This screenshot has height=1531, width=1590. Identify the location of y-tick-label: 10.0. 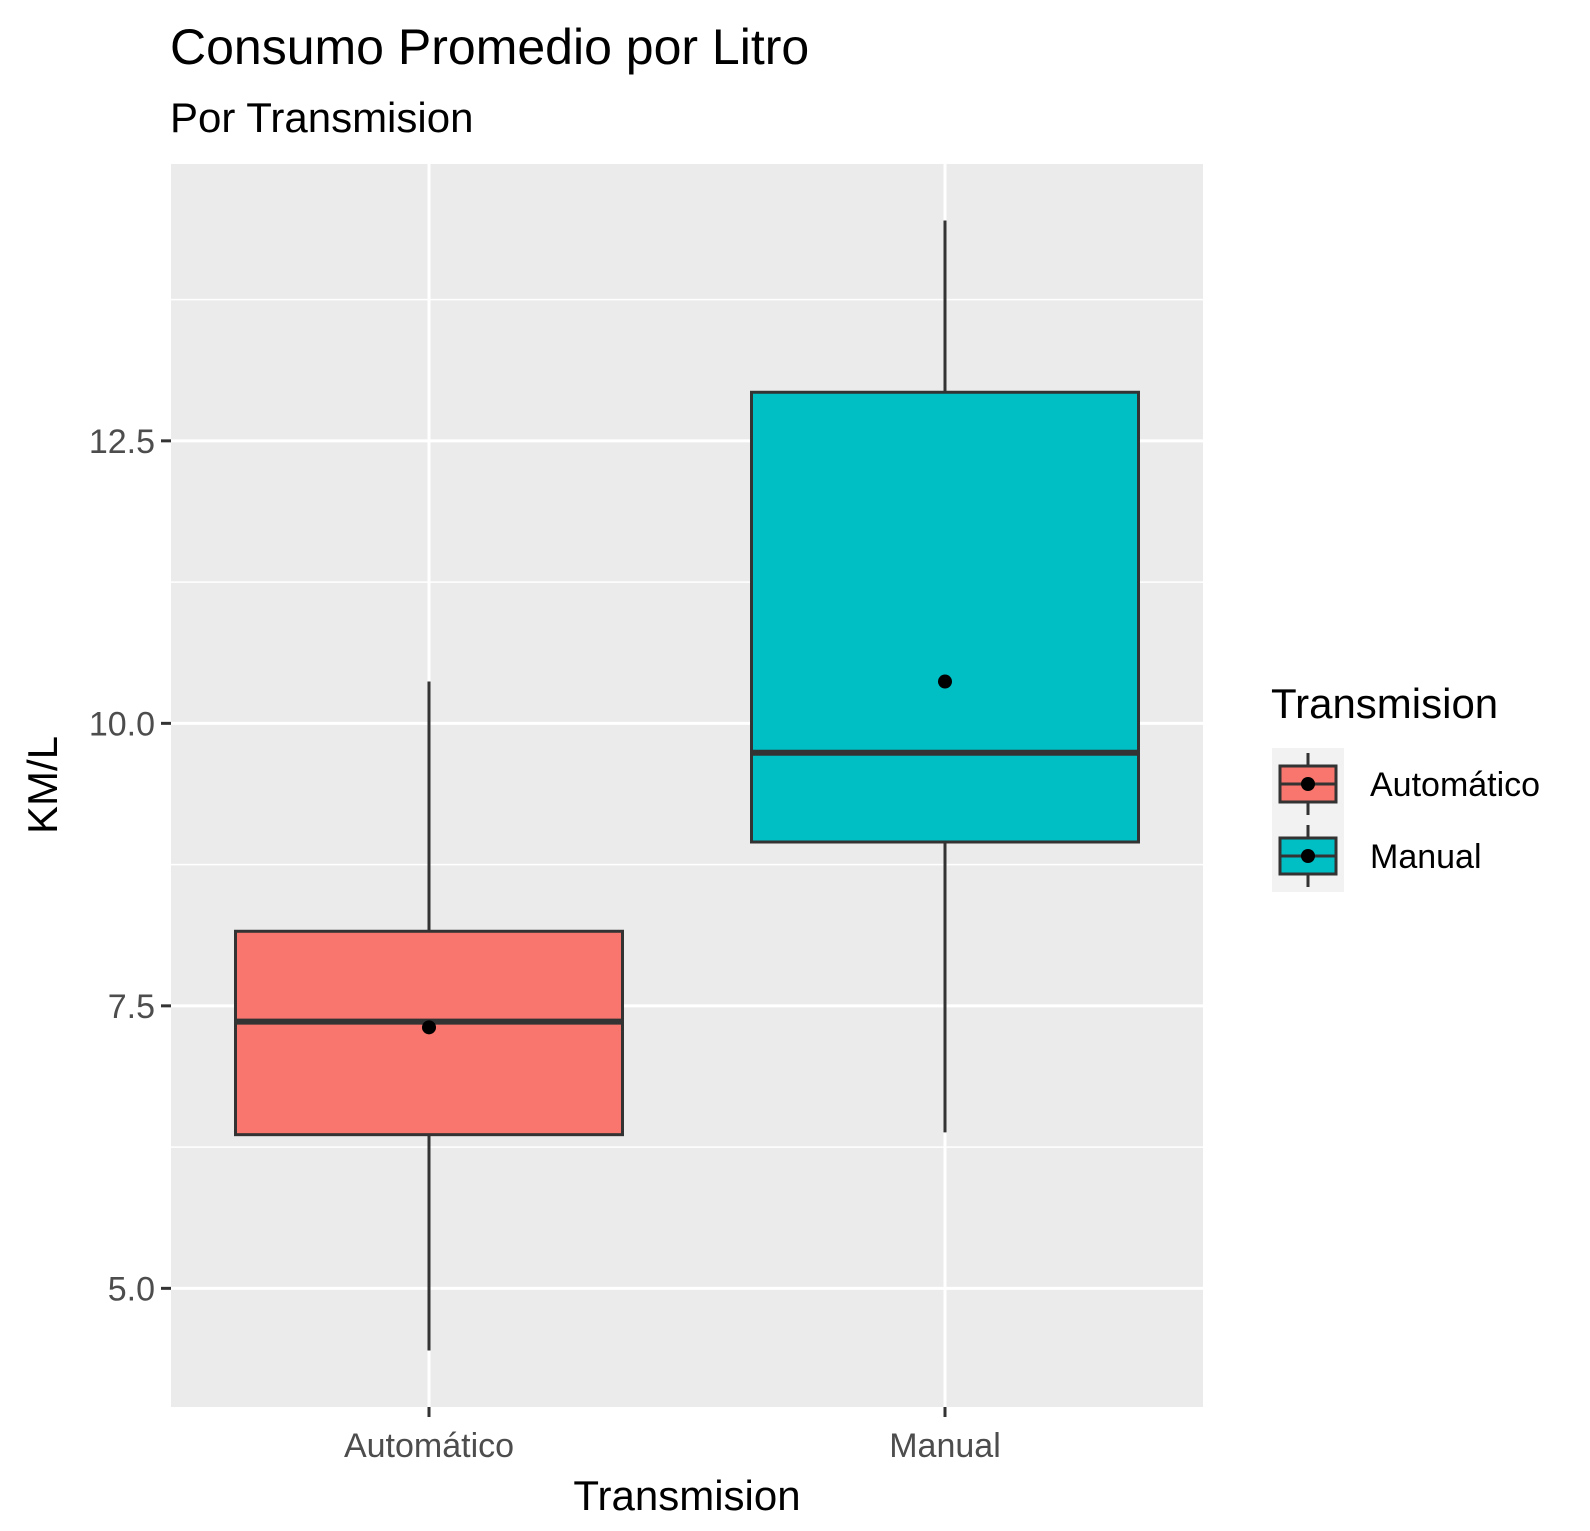
(122, 724).